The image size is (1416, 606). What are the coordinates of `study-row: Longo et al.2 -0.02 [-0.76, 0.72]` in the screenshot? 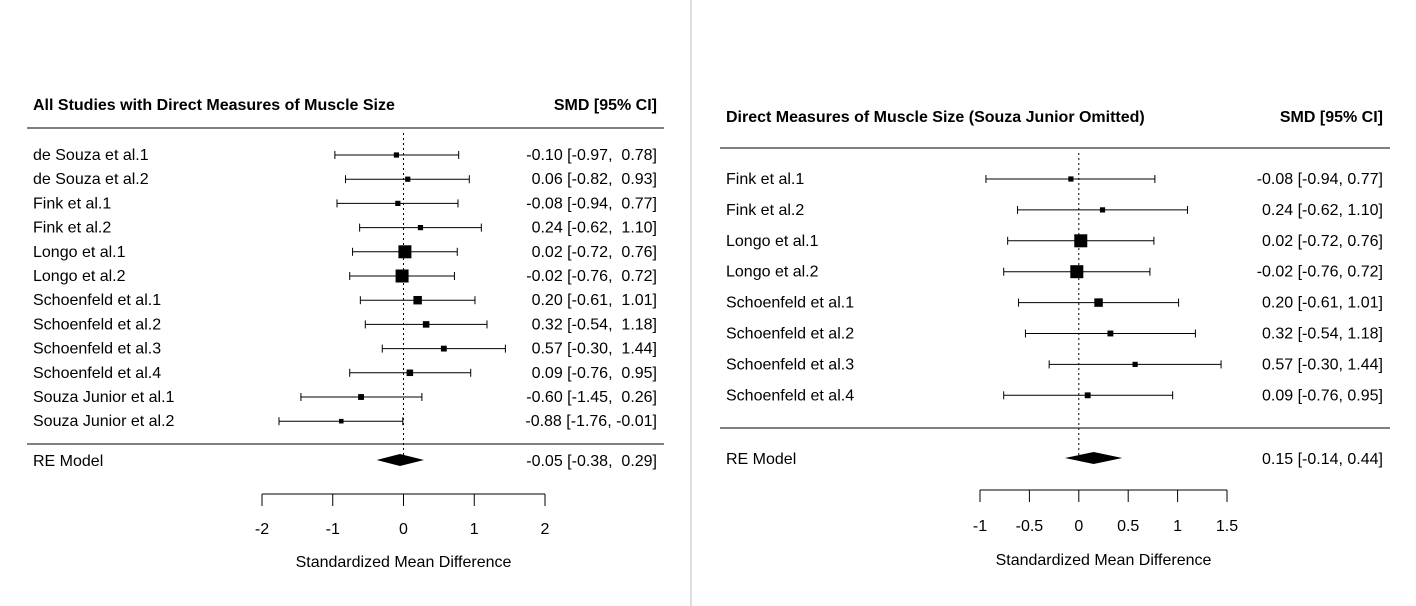 It's located at (1054, 272).